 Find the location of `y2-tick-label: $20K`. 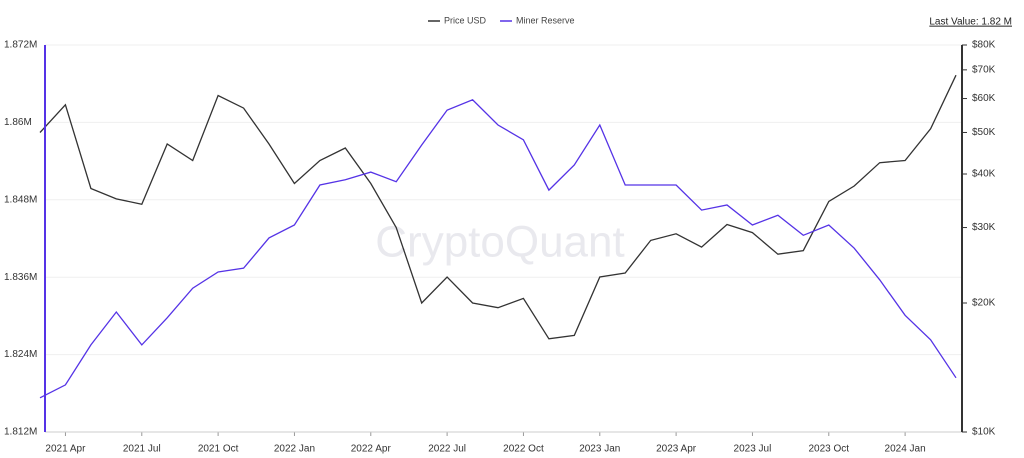

y2-tick-label: $20K is located at coordinates (984, 303).